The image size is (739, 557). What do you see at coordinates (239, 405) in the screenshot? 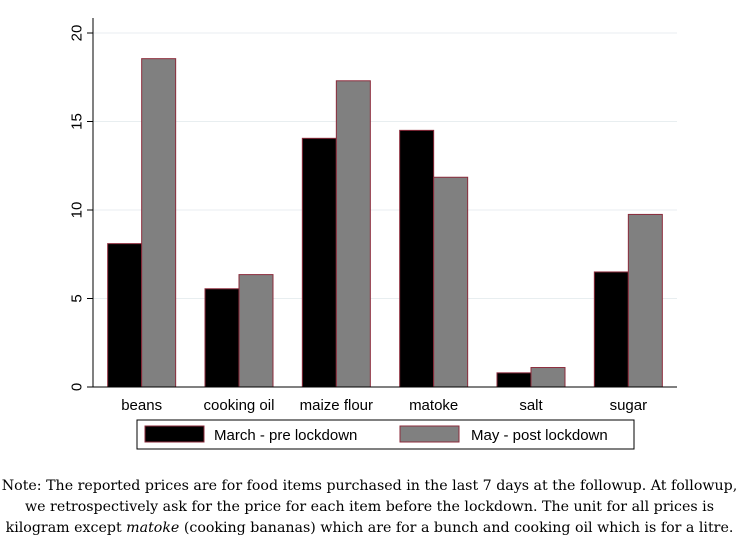
I see `x-tick-label: cooking oil` at bounding box center [239, 405].